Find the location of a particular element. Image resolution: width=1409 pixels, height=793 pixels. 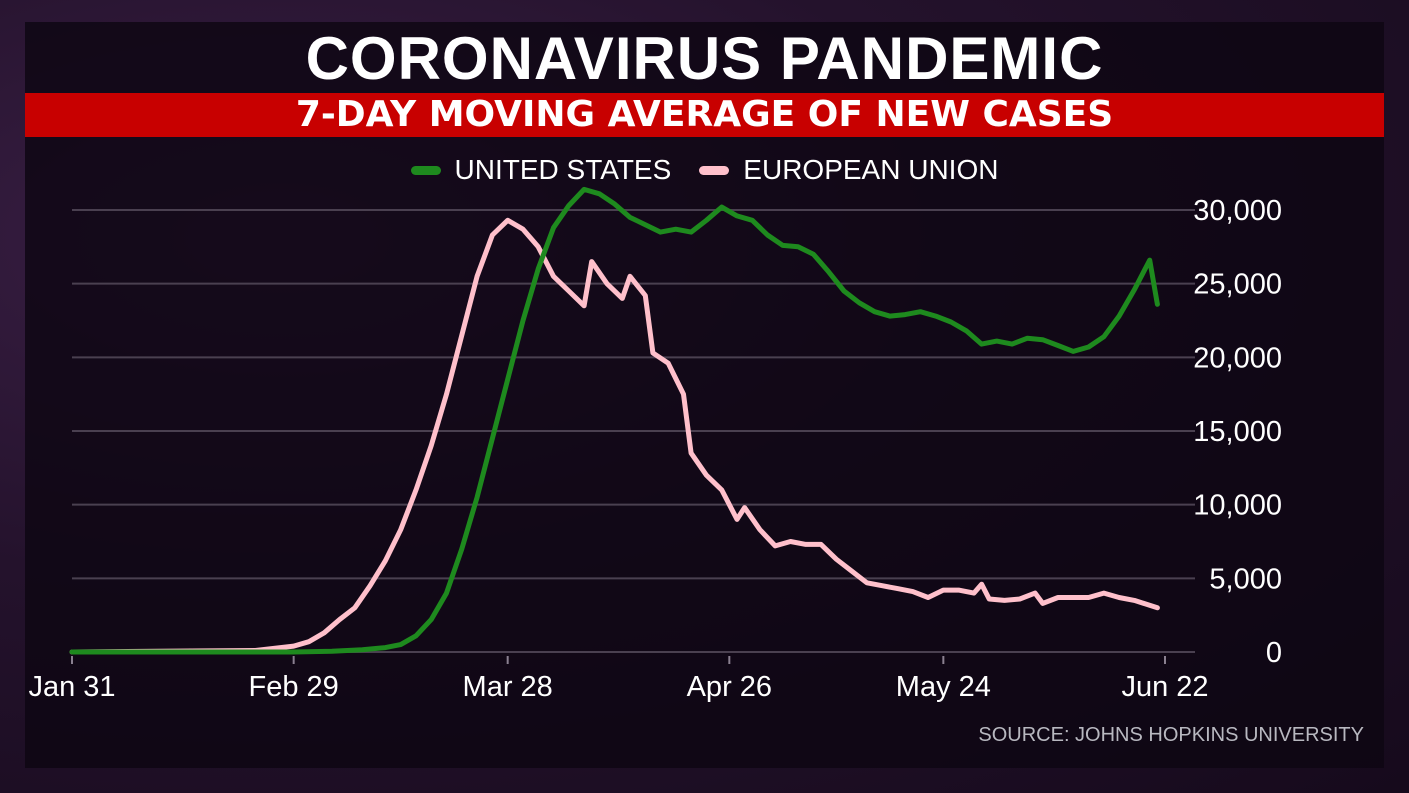

y-tick-label: 10,000 is located at coordinates (1237, 506).